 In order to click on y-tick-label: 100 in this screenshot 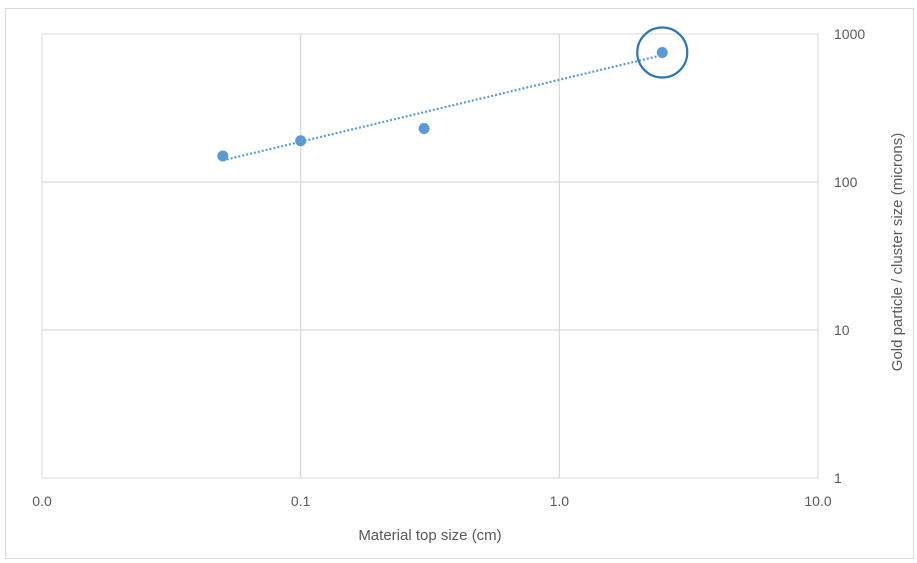, I will do `click(846, 182)`.